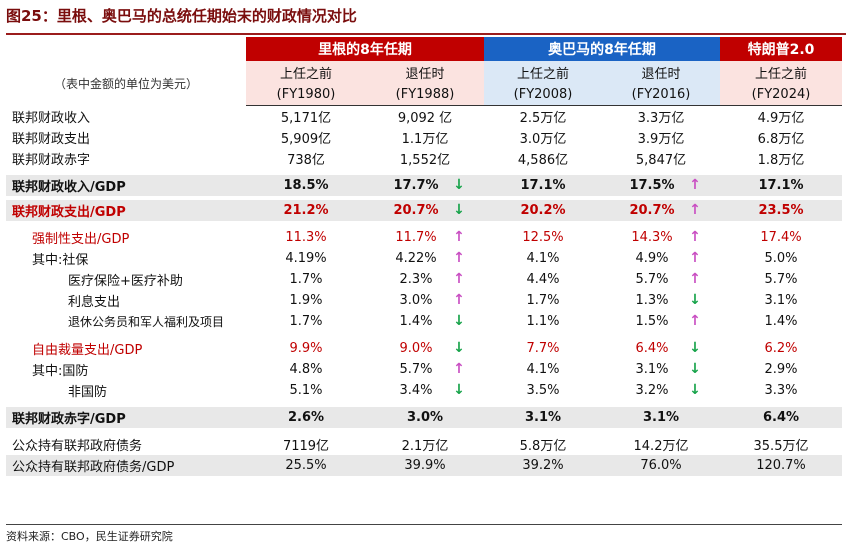  What do you see at coordinates (306, 94) in the screenshot?
I see `header-year: (FY1980)` at bounding box center [306, 94].